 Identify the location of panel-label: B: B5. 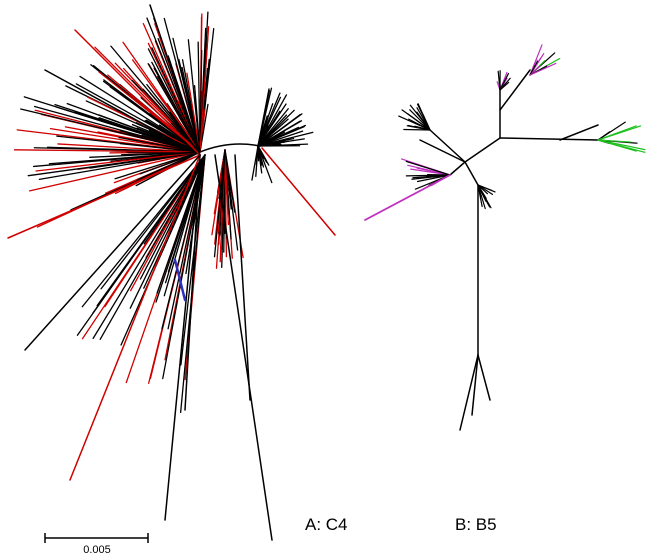
(476, 524).